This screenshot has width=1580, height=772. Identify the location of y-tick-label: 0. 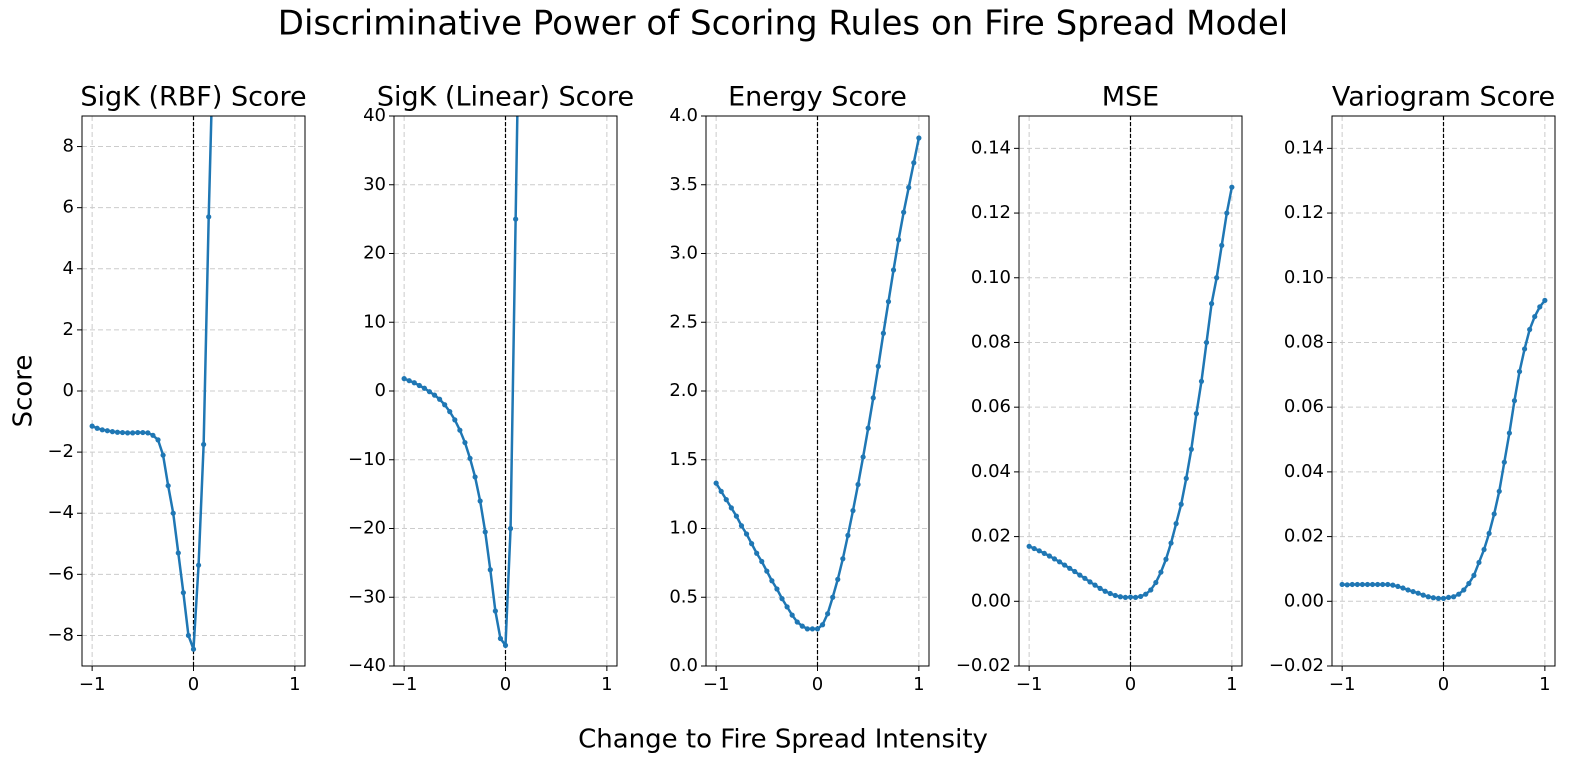
(380, 390).